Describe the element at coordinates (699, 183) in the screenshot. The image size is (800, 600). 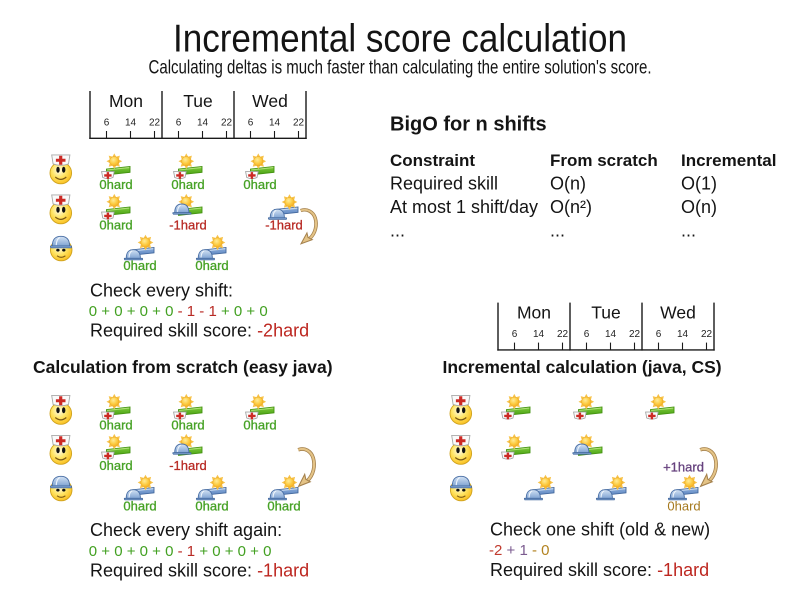
I see `svg-text: O(1)` at that location.